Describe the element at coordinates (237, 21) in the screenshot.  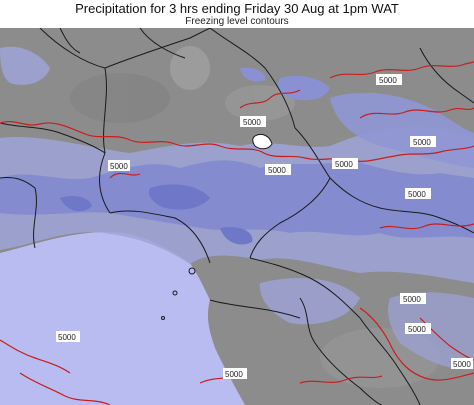
I see `map-subtitle: Freezing level contours` at that location.